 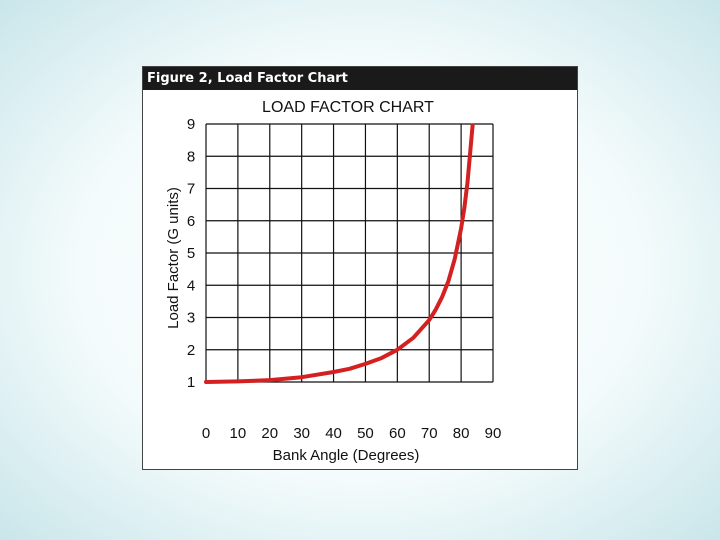 I want to click on x-tick-label: 80, so click(x=461, y=433).